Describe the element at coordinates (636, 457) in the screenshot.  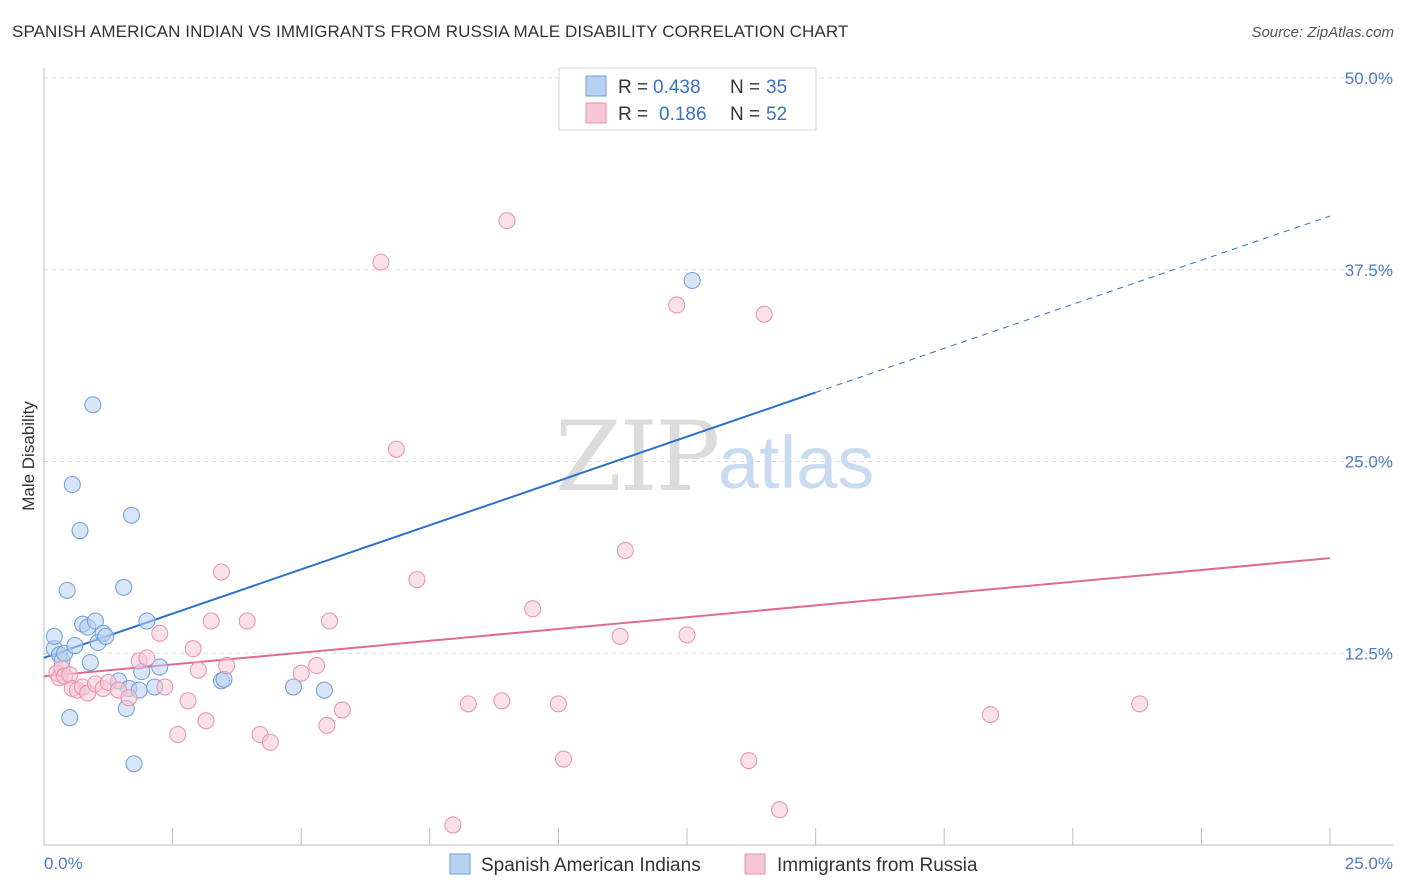
I see `watermark-zip: ZIP` at that location.